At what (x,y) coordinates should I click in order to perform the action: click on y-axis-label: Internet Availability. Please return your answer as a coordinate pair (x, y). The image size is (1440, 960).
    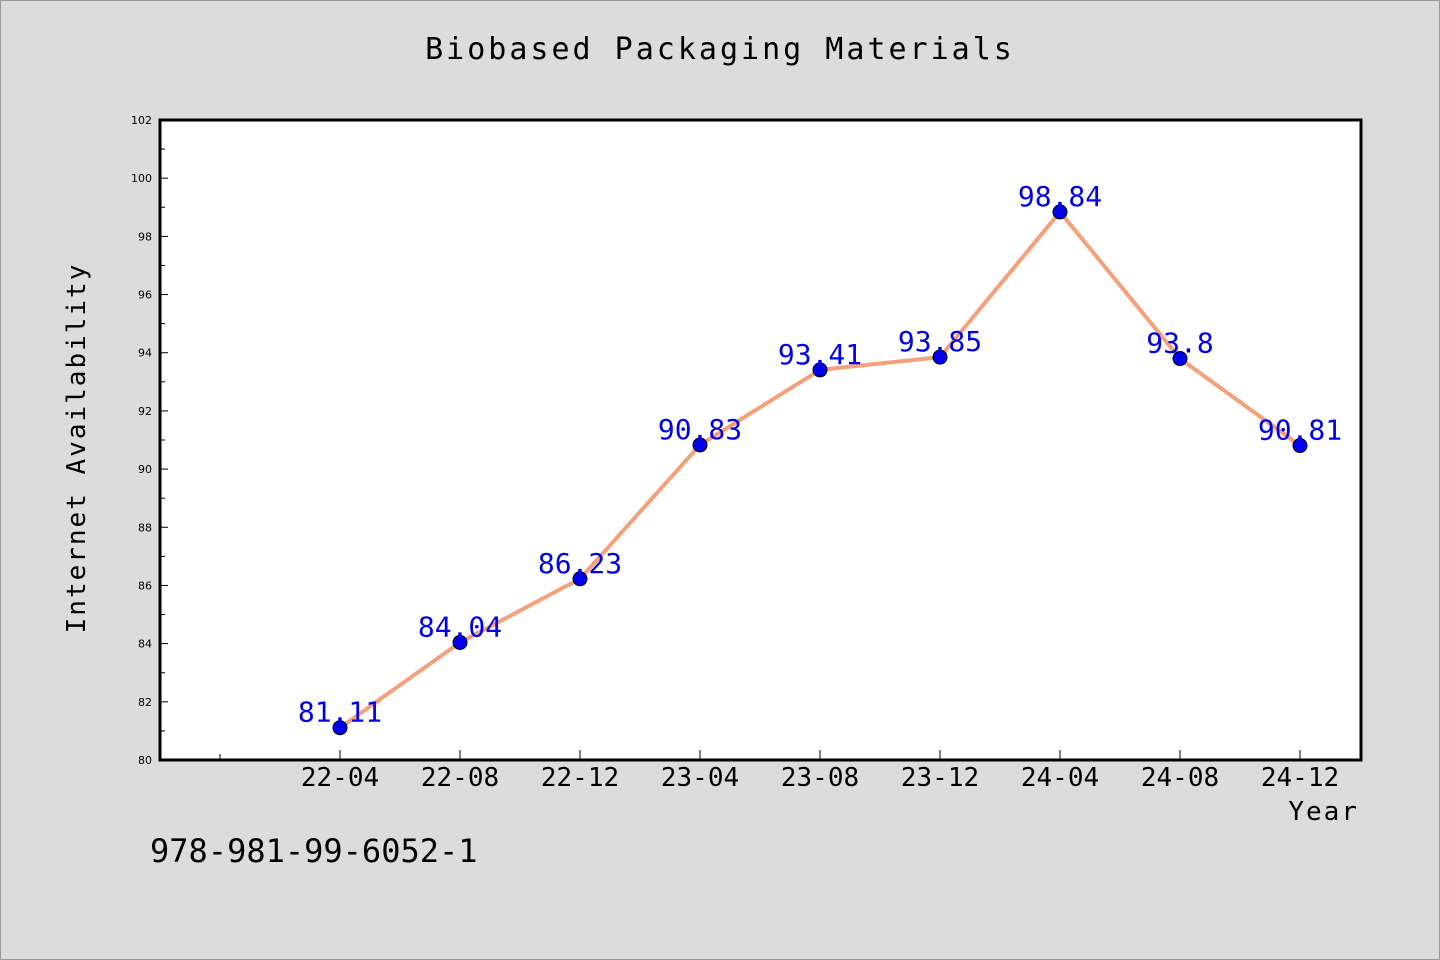
    Looking at the image, I should click on (77, 448).